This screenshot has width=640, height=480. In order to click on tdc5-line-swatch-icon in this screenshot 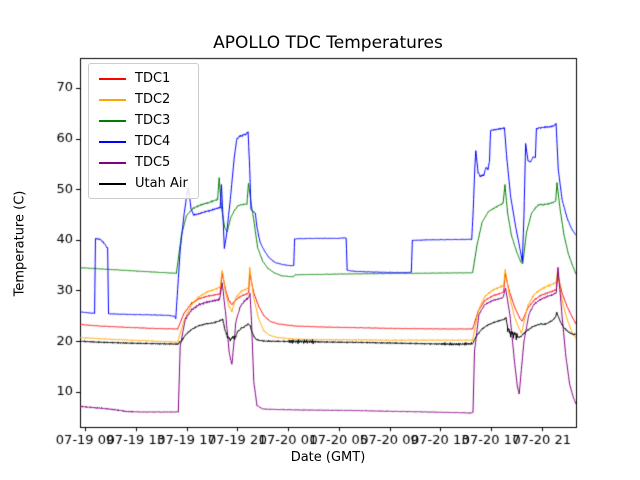, I will do `click(112, 162)`.